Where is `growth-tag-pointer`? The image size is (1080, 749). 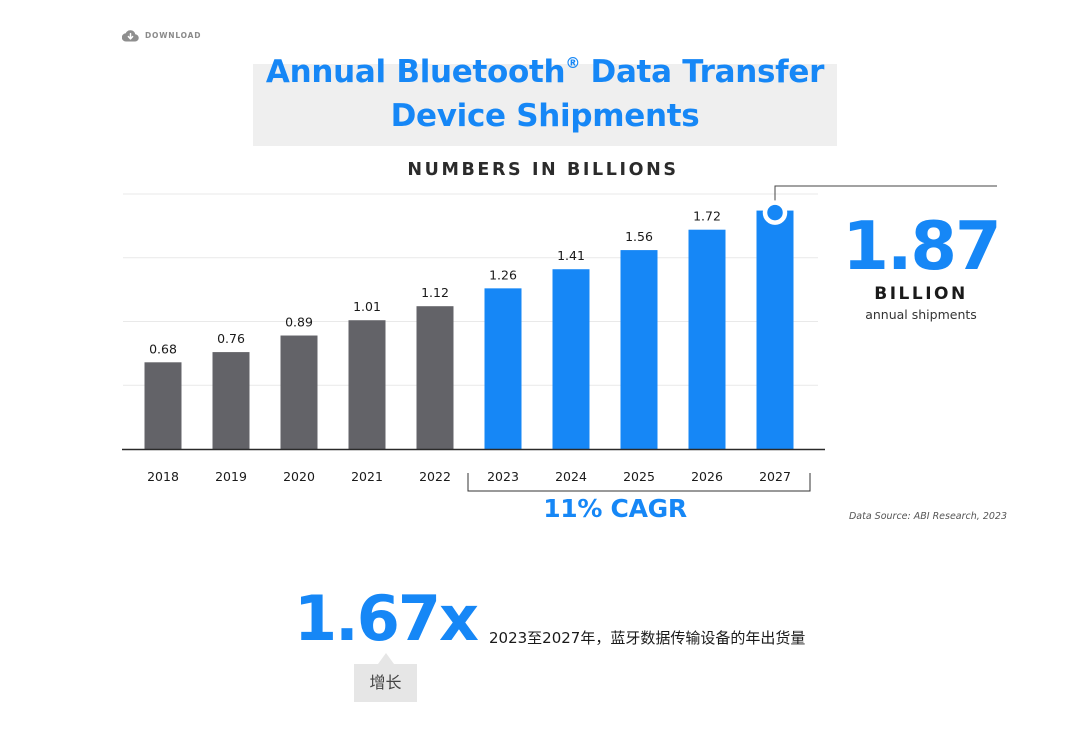 growth-tag-pointer is located at coordinates (386, 658).